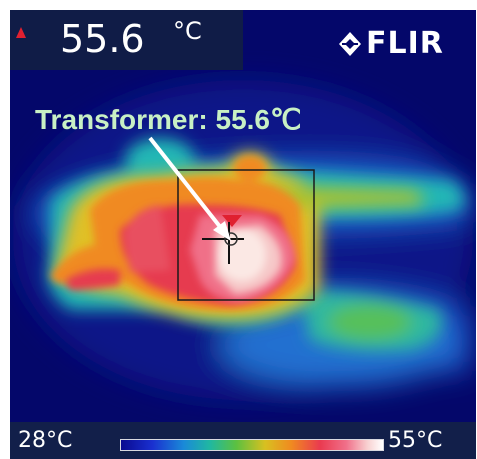 The image size is (477, 459). Describe the element at coordinates (21, 32) in the screenshot. I see `triangle-up-icon` at that location.